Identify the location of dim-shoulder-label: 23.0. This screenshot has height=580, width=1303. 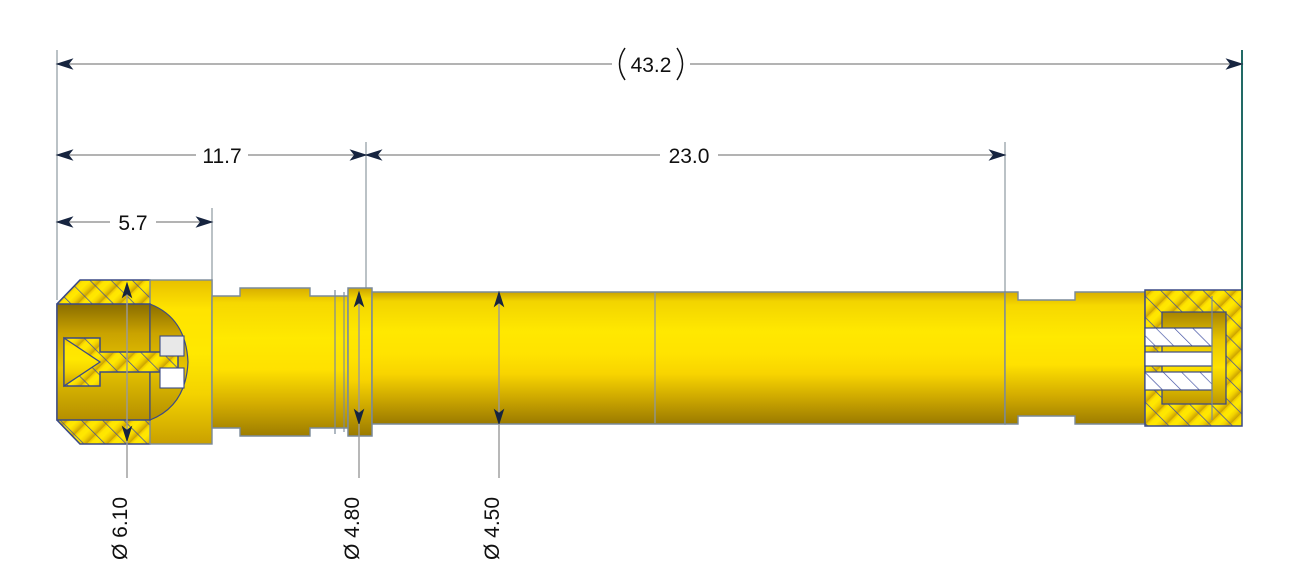
(689, 156).